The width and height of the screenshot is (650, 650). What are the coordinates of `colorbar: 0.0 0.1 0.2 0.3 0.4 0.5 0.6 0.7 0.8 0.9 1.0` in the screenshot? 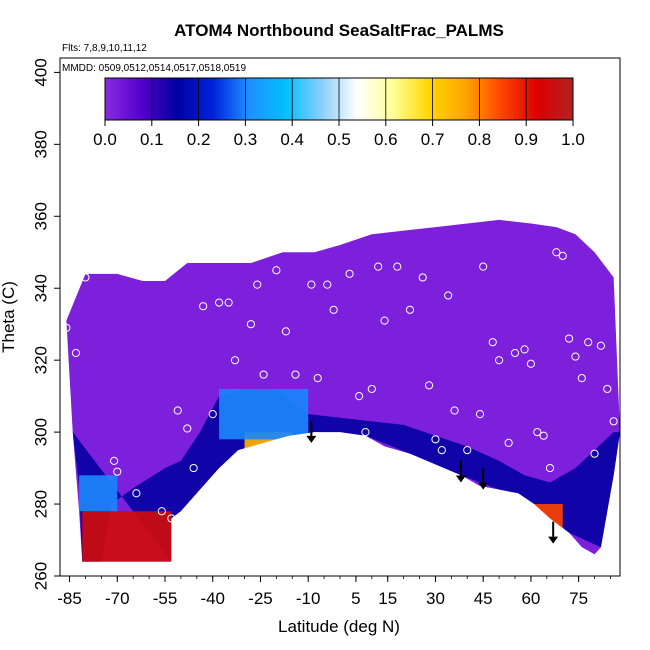 It's located at (339, 113).